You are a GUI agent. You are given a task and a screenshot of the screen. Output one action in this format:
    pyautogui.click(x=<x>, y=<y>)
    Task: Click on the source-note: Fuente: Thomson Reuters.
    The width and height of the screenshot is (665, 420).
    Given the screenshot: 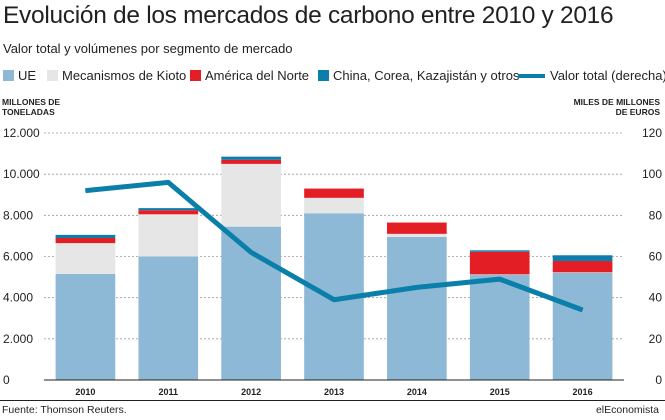 What is the action you would take?
    pyautogui.click(x=64, y=410)
    